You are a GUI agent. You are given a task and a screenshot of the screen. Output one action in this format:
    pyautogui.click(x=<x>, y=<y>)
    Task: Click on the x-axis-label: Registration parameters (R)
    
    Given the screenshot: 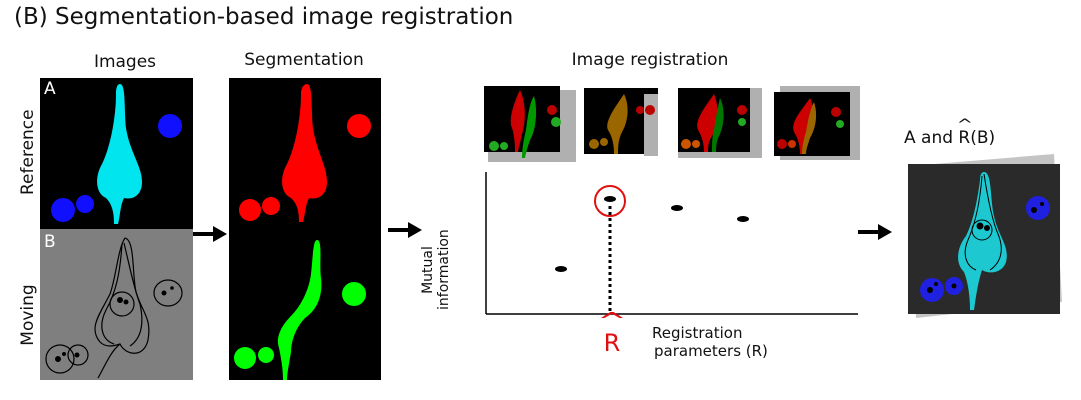 What is the action you would take?
    pyautogui.click(x=710, y=342)
    